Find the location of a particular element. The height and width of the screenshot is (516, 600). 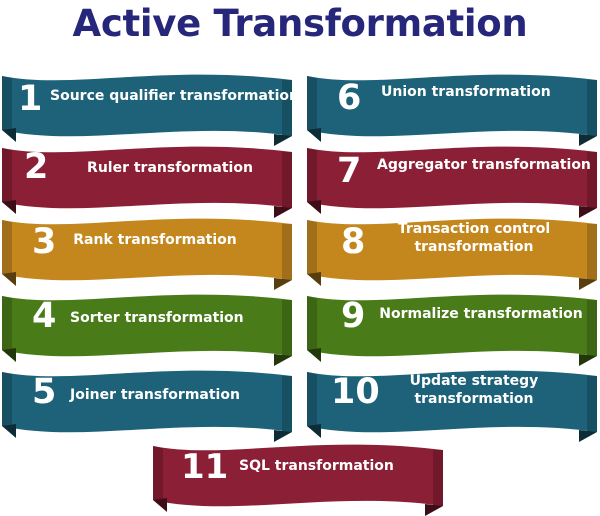

item-number: 8 is located at coordinates (353, 242).